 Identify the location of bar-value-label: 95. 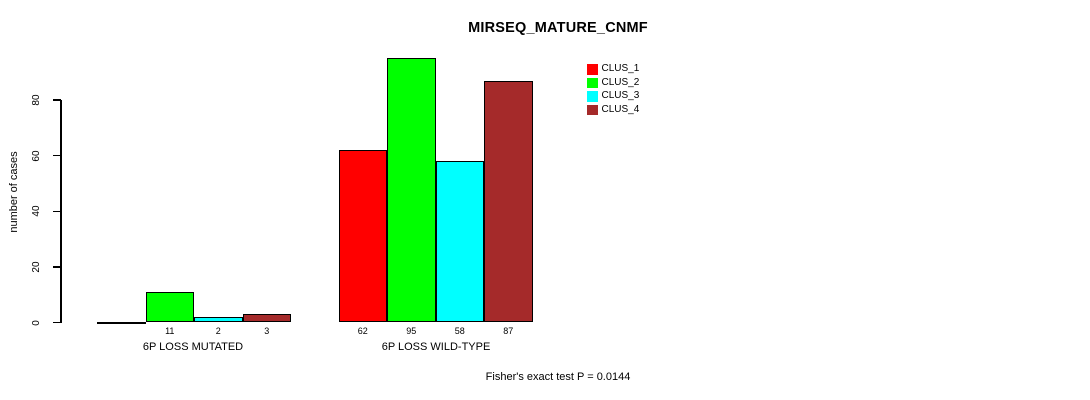
(411, 331).